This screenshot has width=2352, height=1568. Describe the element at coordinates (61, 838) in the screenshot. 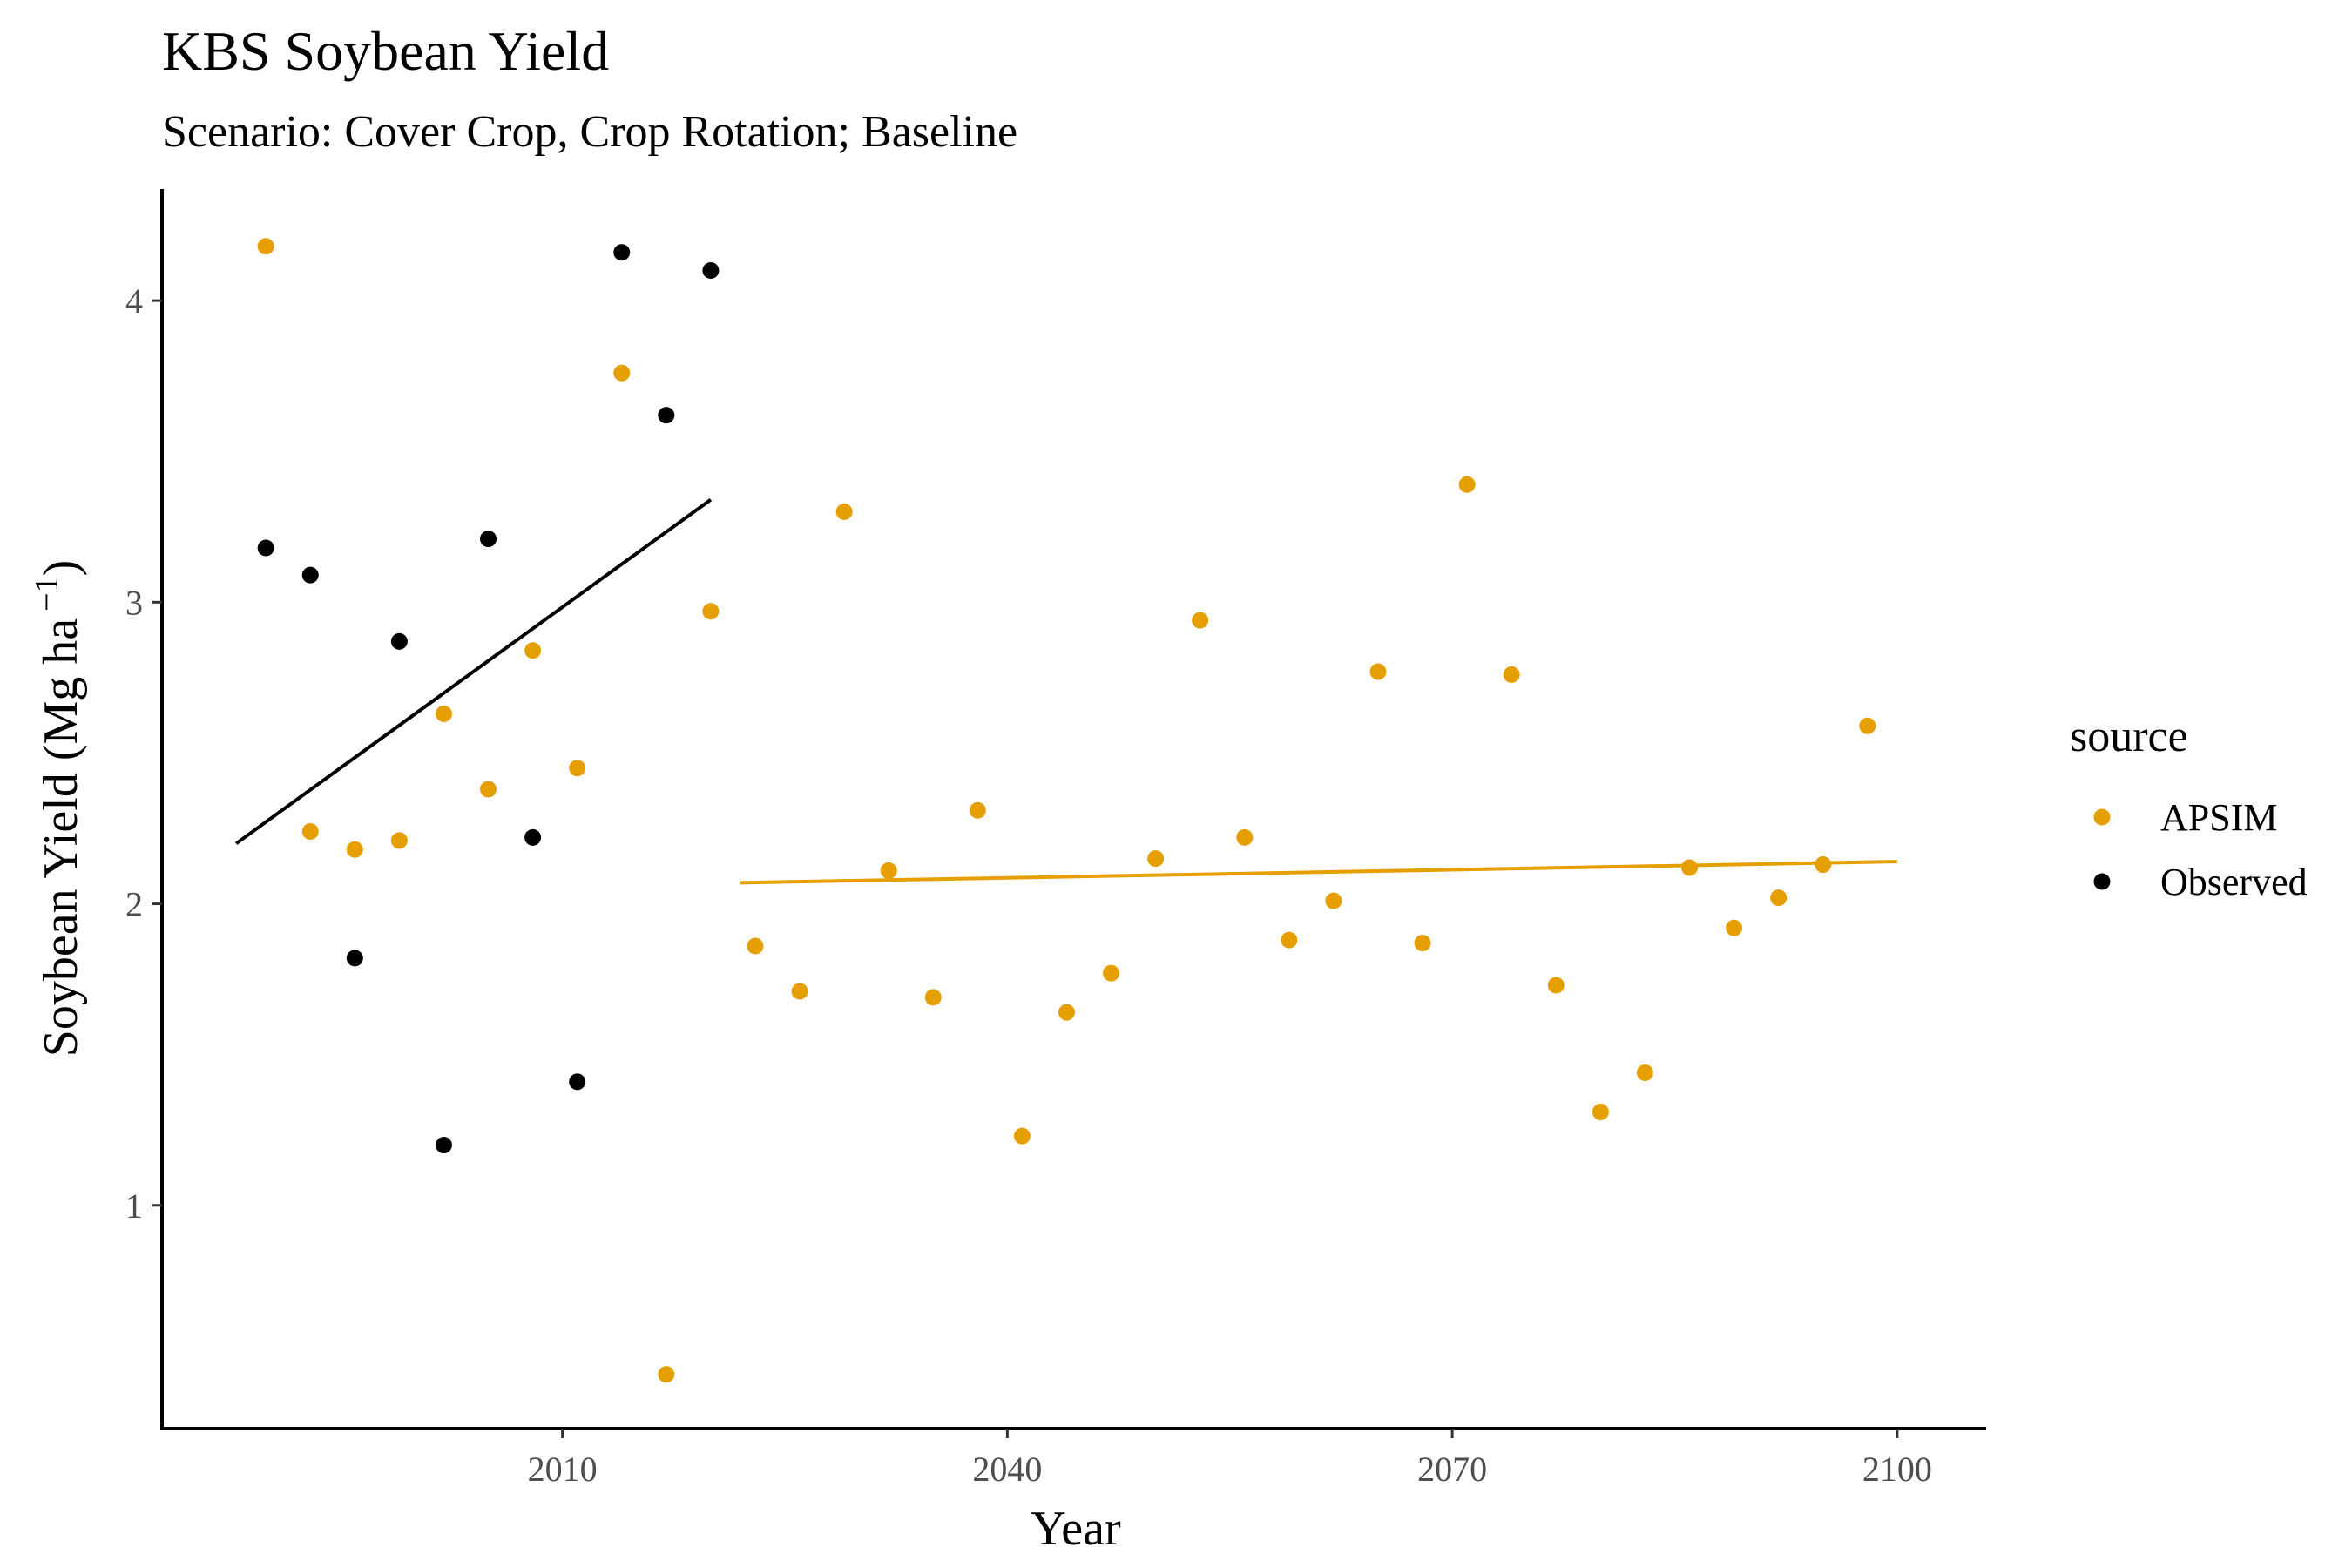

I see `y-axis-title-main: Soybean Yield (Mg ha` at that location.